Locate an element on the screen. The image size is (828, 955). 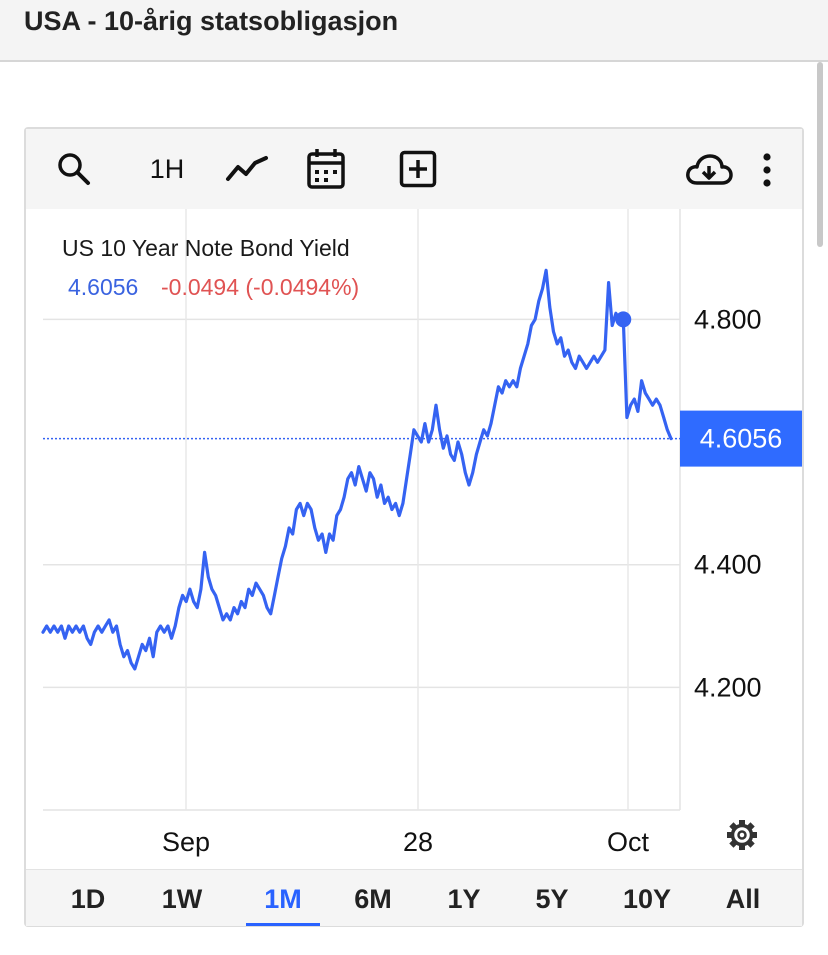
more-vertical-icon is located at coordinates (767, 170).